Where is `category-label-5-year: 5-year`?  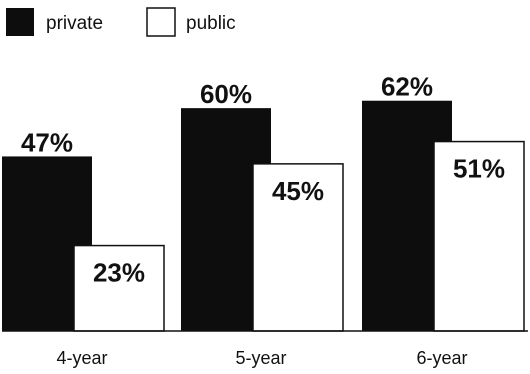 category-label-5-year: 5-year is located at coordinates (260, 358).